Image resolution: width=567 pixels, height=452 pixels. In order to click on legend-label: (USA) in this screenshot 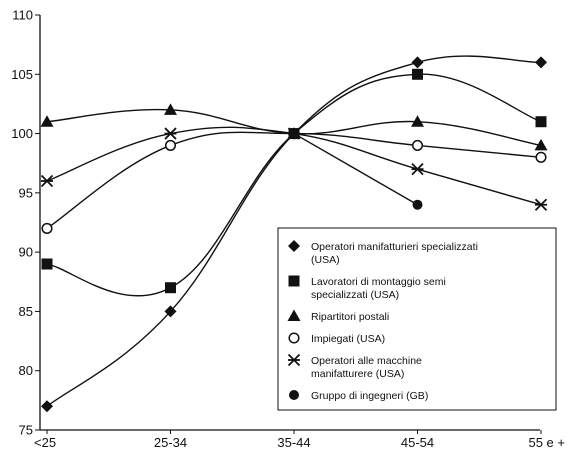, I will do `click(325, 260)`.